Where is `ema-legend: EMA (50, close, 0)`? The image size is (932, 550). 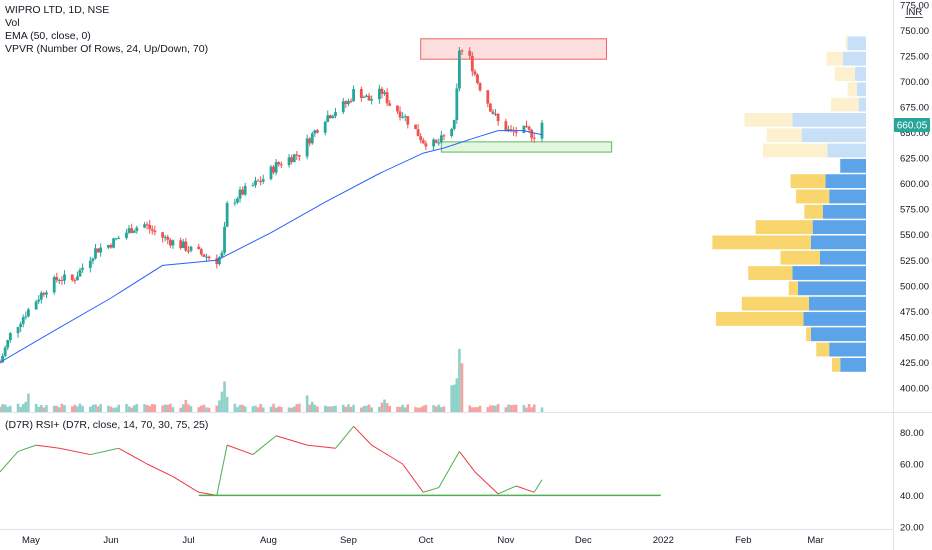 ema-legend: EMA (50, close, 0) is located at coordinates (48, 36).